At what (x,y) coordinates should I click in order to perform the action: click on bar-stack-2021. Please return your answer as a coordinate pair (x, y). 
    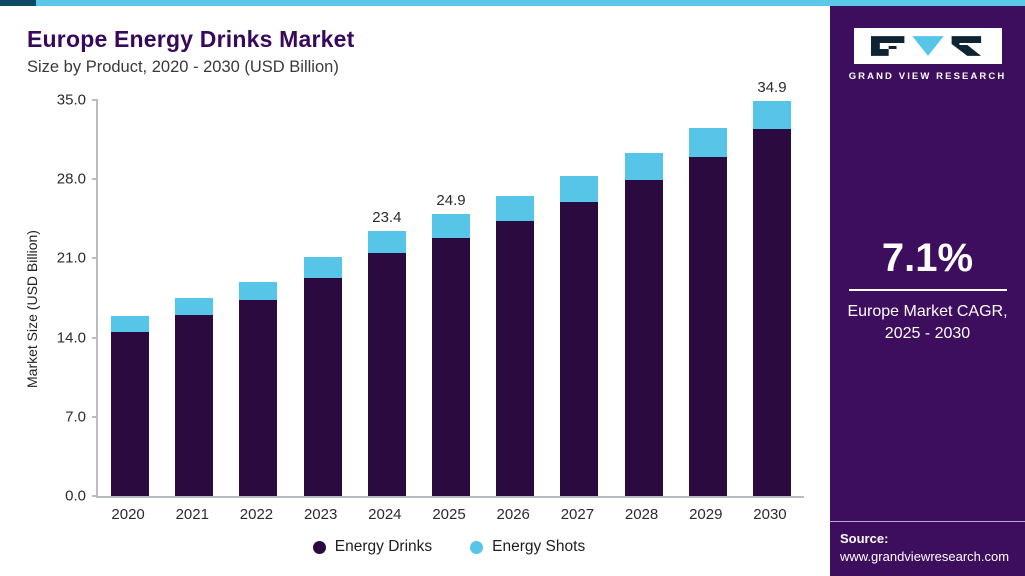
    Looking at the image, I should click on (194, 397).